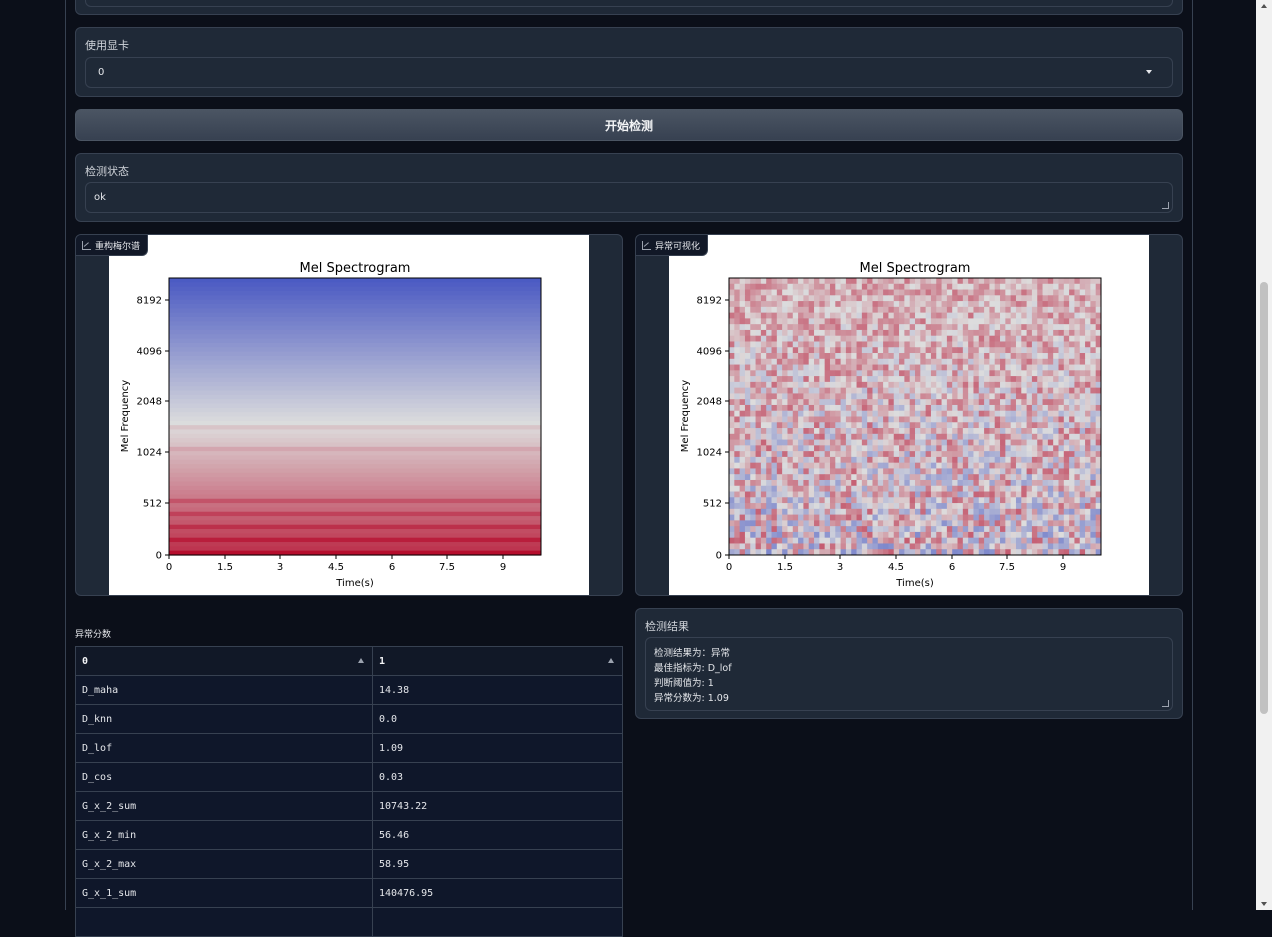  I want to click on table-row: D_knn 0.0, so click(349, 719).